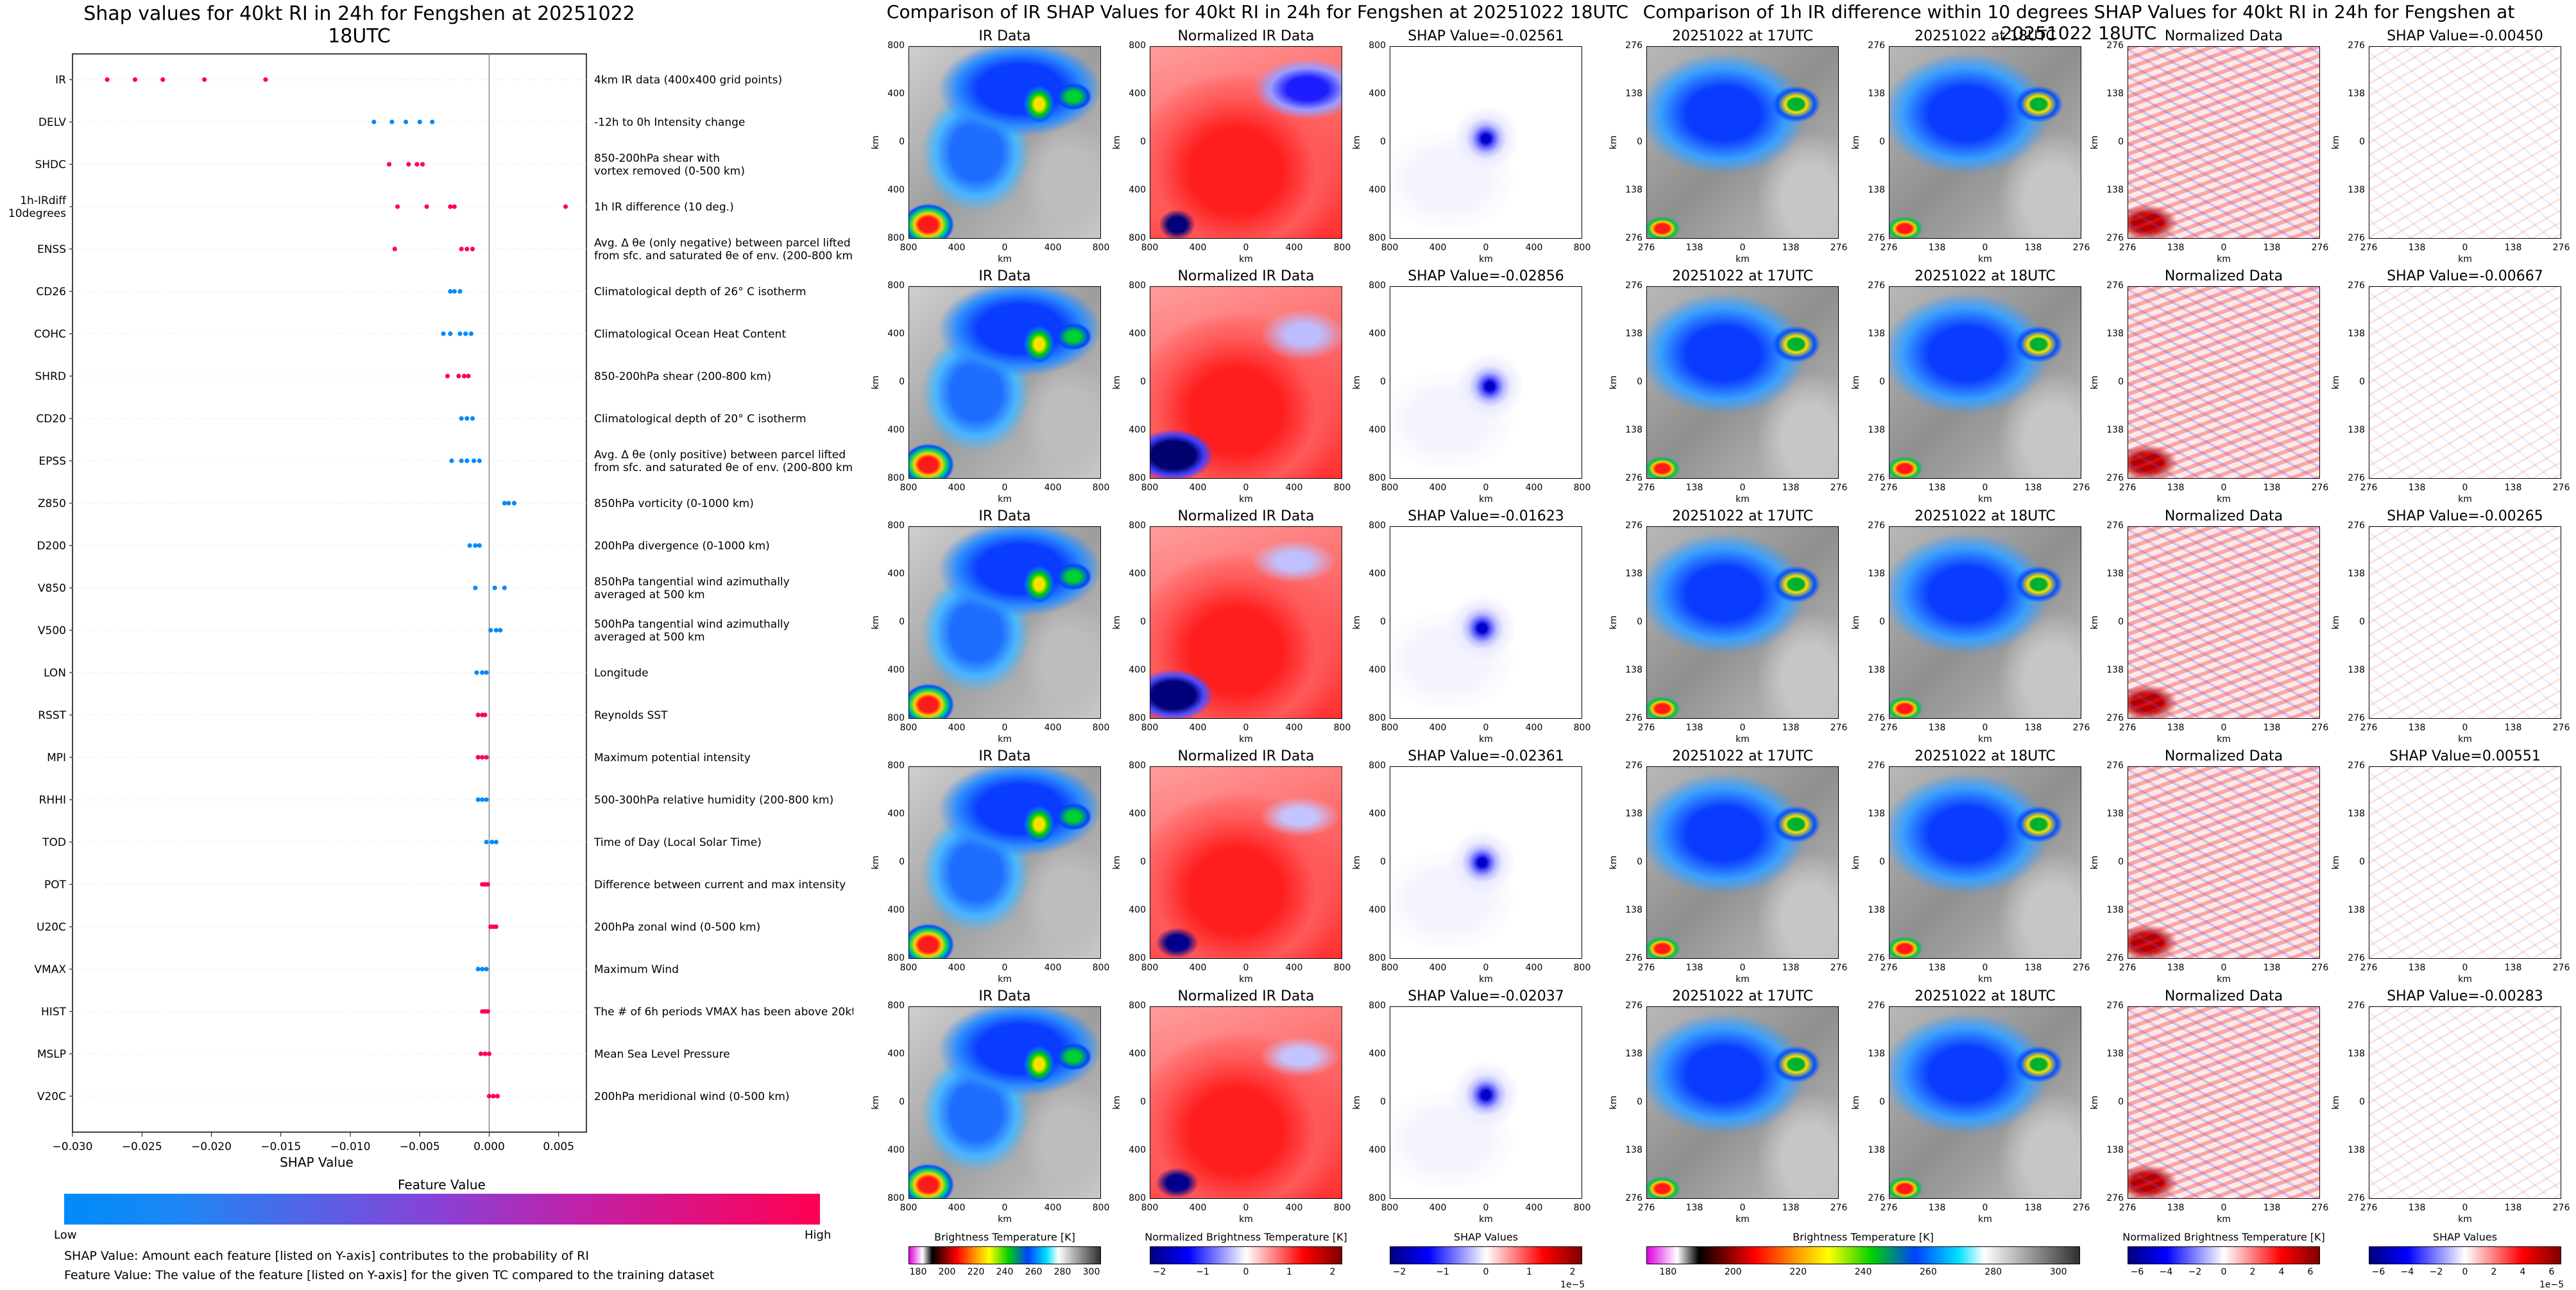  I want to click on ir-18utc-panel, so click(1985, 622).